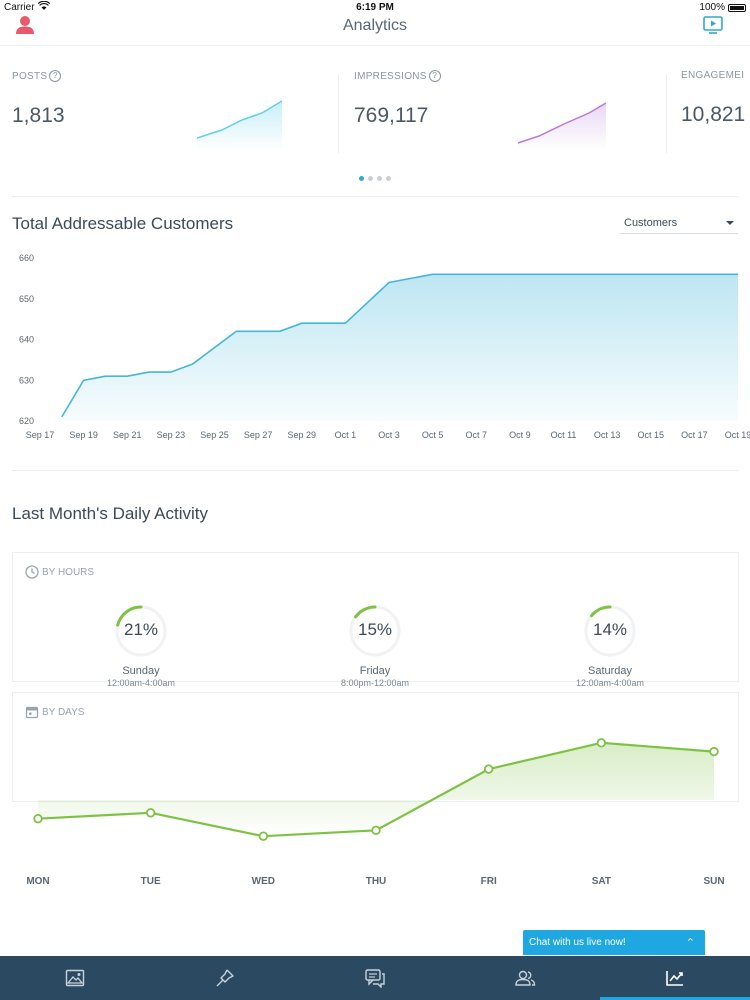 The height and width of the screenshot is (1000, 750). Describe the element at coordinates (25, 25) in the screenshot. I see `profile-button` at that location.